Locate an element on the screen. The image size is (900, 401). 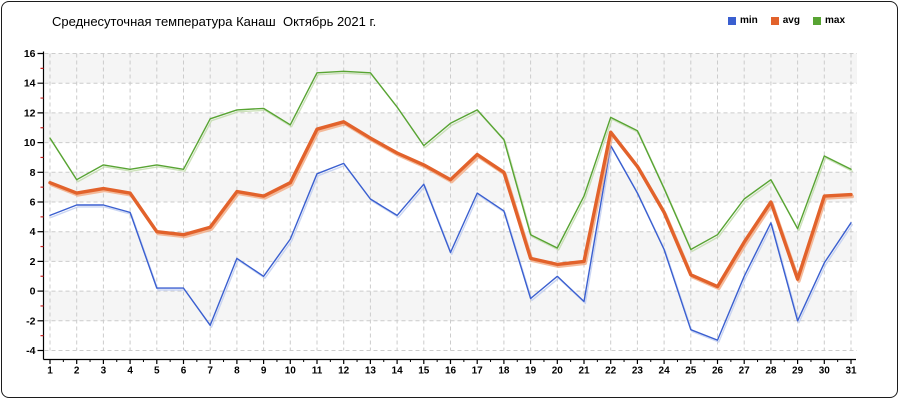
x-tick-label: 8 is located at coordinates (237, 371).